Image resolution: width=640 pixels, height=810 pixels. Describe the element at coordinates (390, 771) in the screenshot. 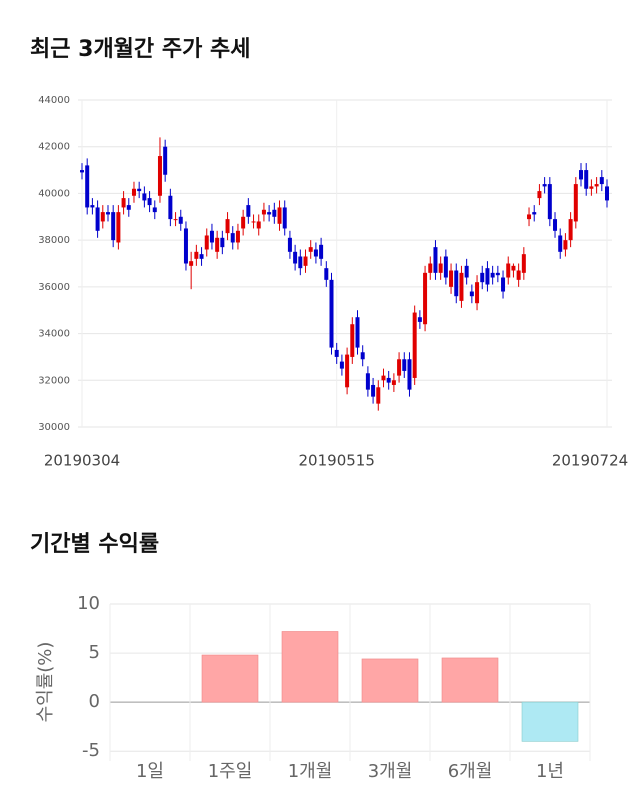

I see `x-tick-label: 3개월` at that location.